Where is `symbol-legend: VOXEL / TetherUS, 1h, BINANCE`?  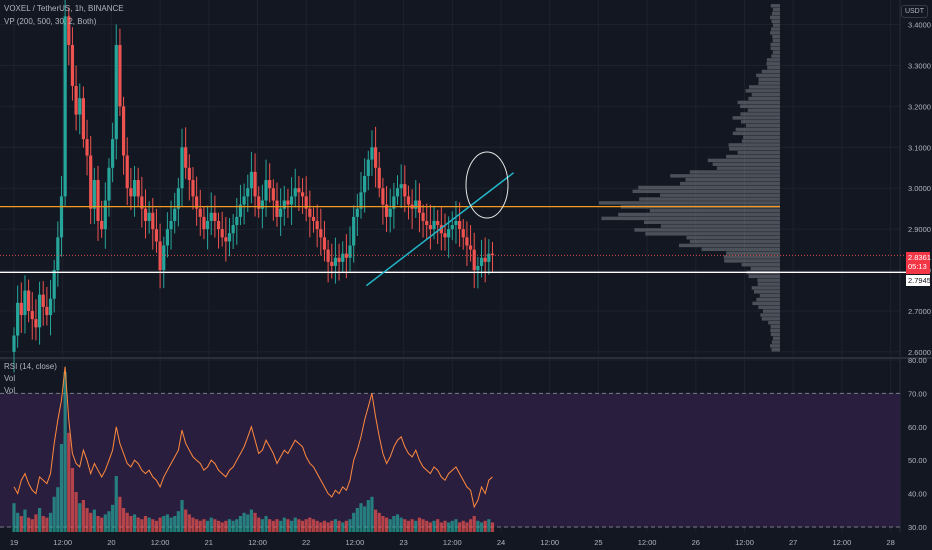
symbol-legend: VOXEL / TetherUS, 1h, BINANCE is located at coordinates (64, 8).